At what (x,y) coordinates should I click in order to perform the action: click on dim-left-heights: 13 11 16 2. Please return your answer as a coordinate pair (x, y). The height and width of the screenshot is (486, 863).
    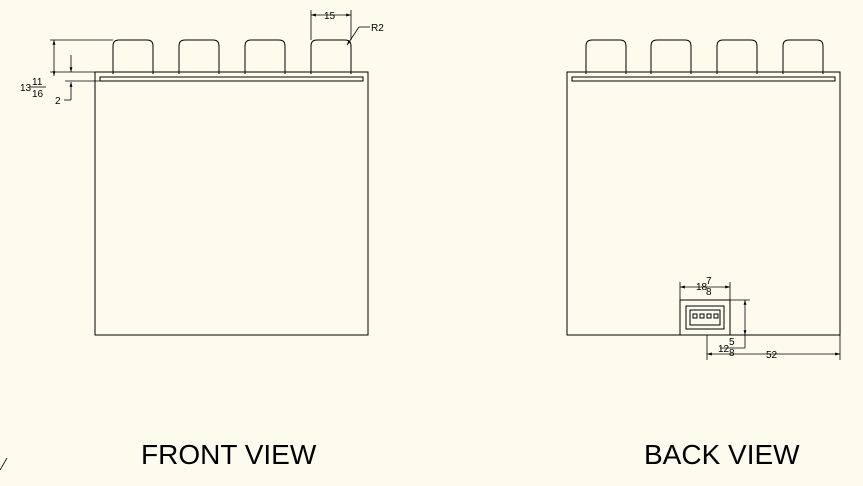
    Looking at the image, I should click on (66, 73).